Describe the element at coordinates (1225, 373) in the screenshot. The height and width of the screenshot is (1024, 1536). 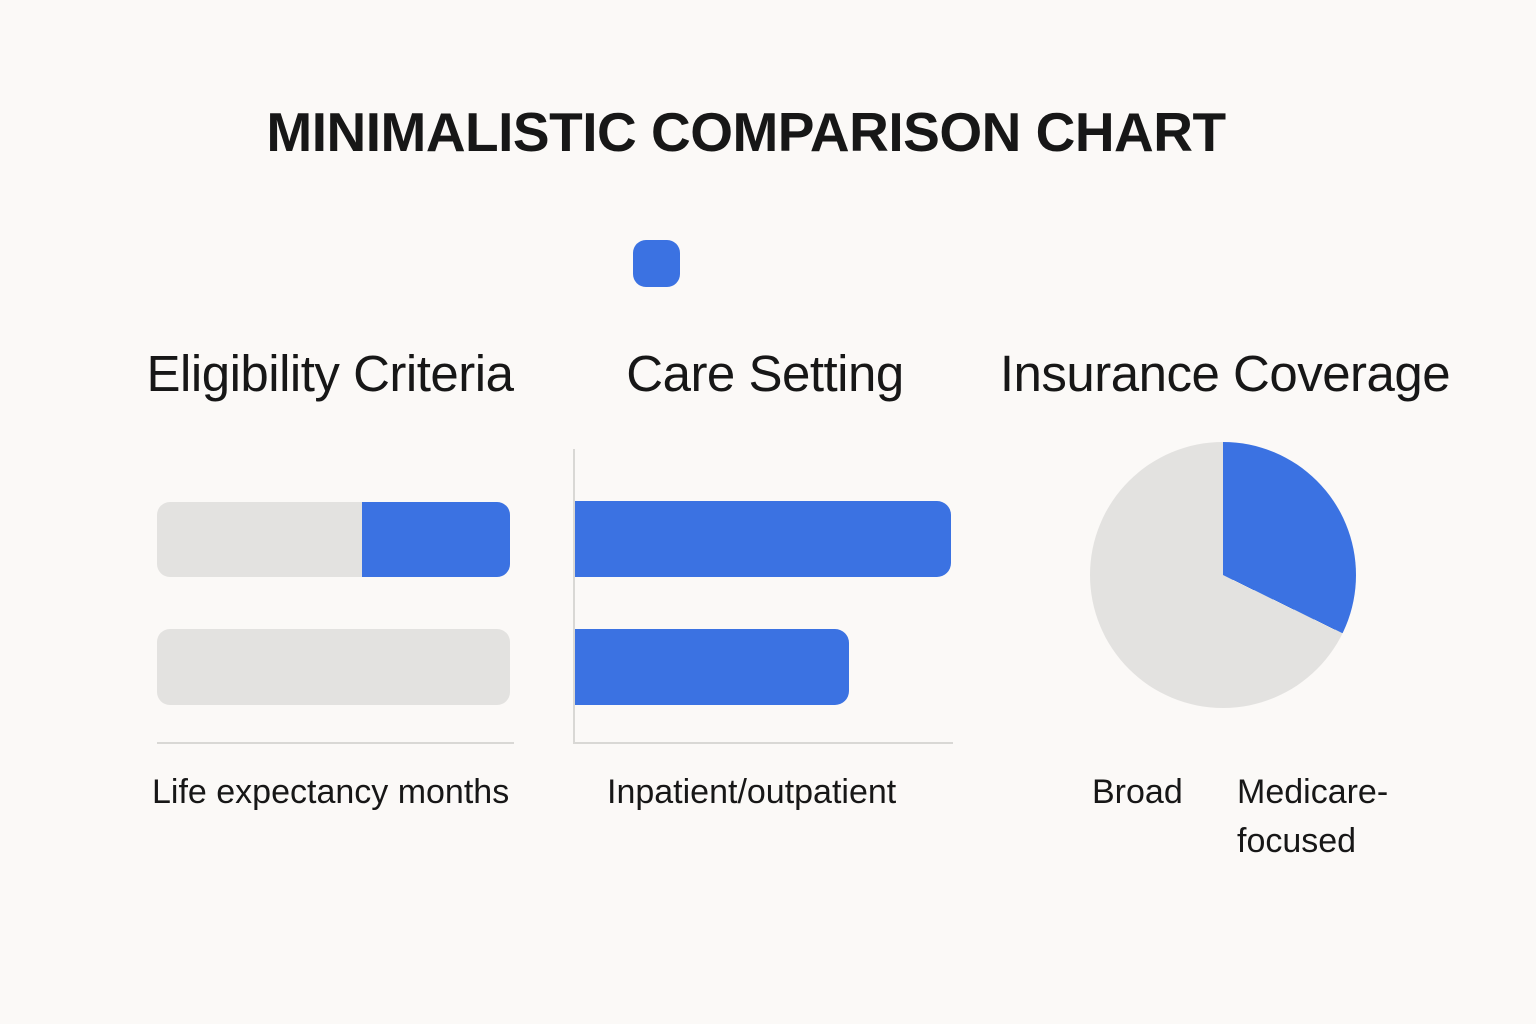
I see `section-header-insurance-coverage: Insurance Coverage` at that location.